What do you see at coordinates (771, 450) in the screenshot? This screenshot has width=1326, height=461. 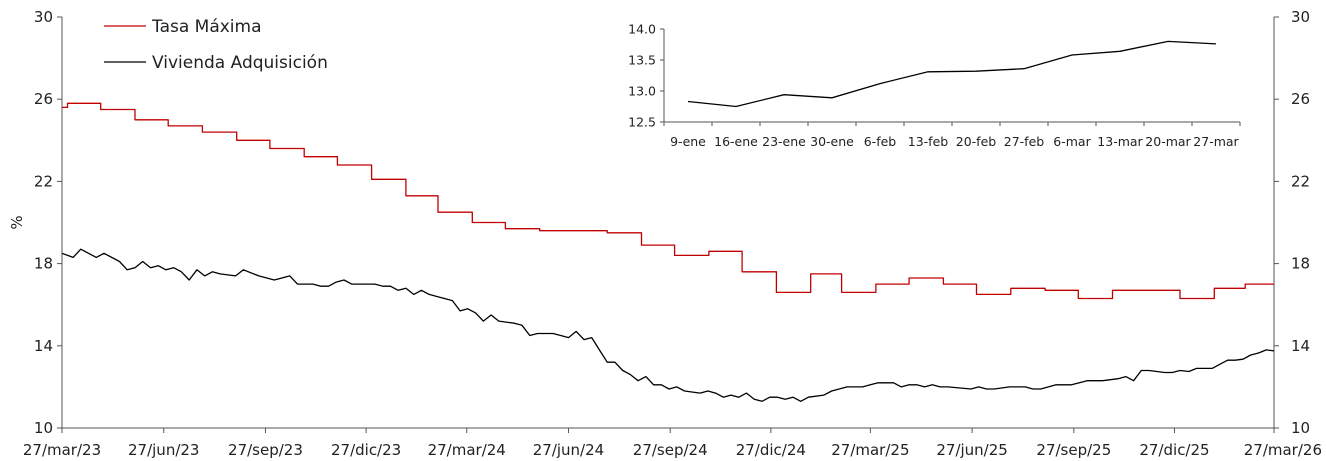 I see `x-tick-label: 27/dic/24` at bounding box center [771, 450].